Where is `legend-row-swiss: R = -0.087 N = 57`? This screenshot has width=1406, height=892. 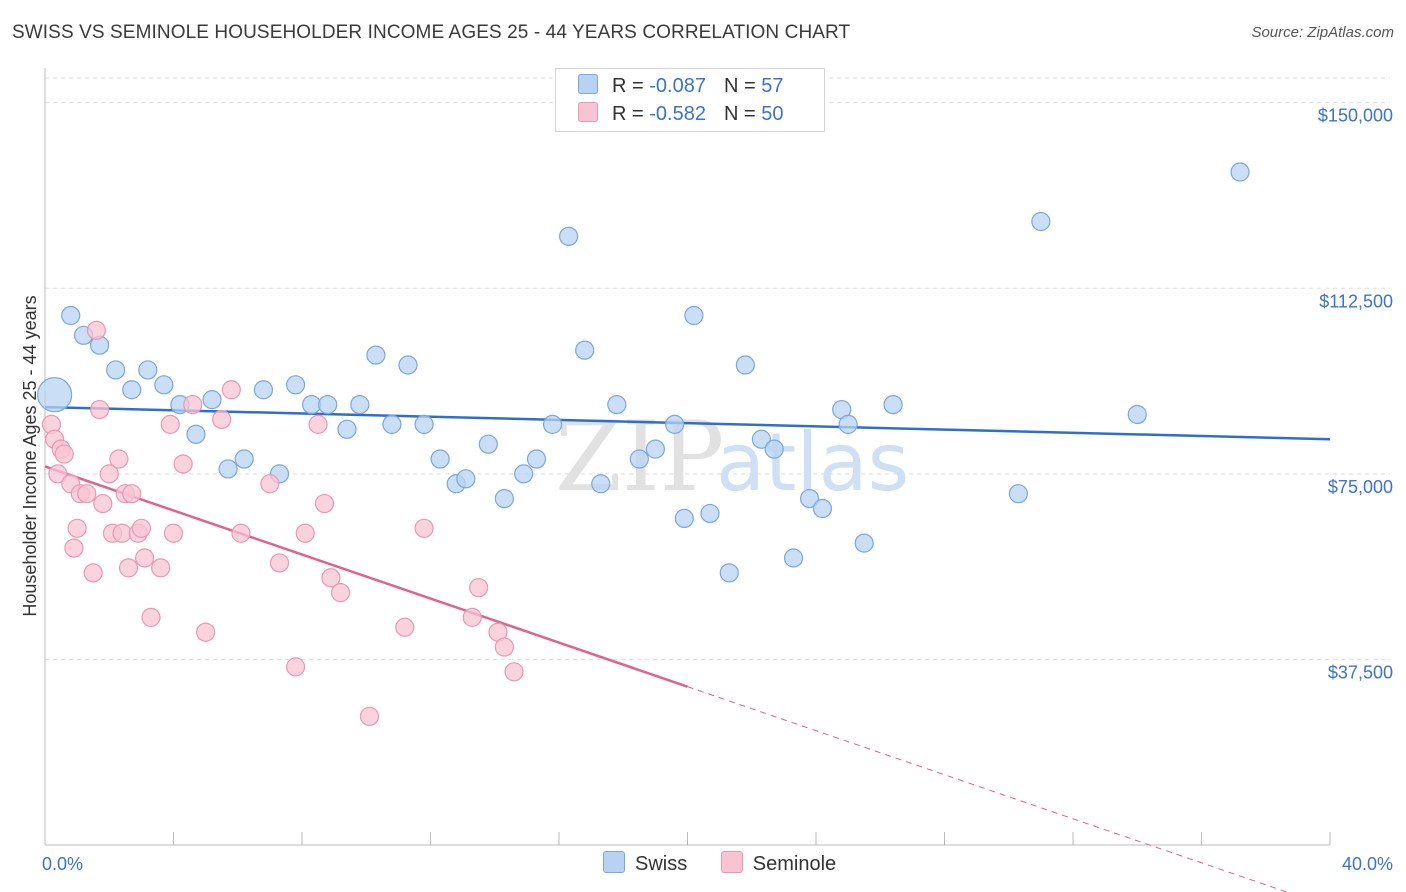 legend-row-swiss: R = -0.087 N = 57 is located at coordinates (680, 87).